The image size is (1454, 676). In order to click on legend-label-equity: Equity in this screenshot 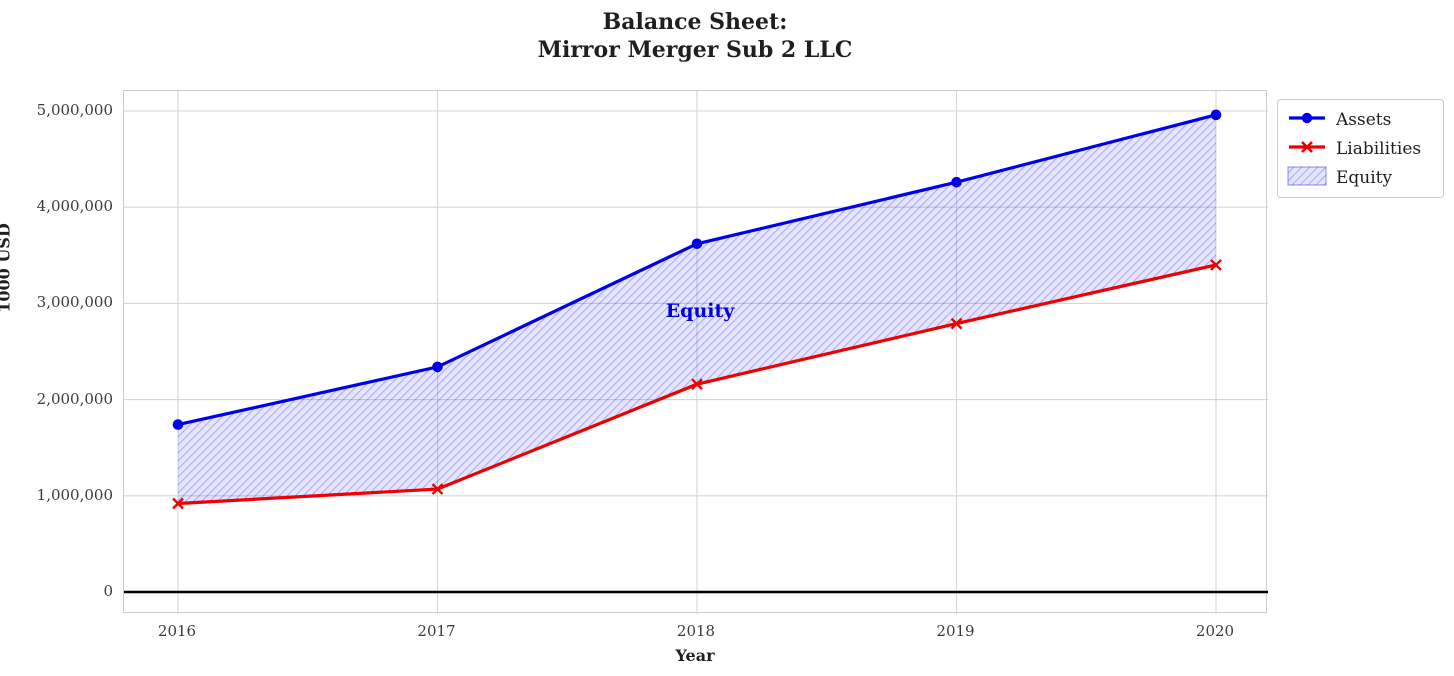, I will do `click(1364, 177)`.